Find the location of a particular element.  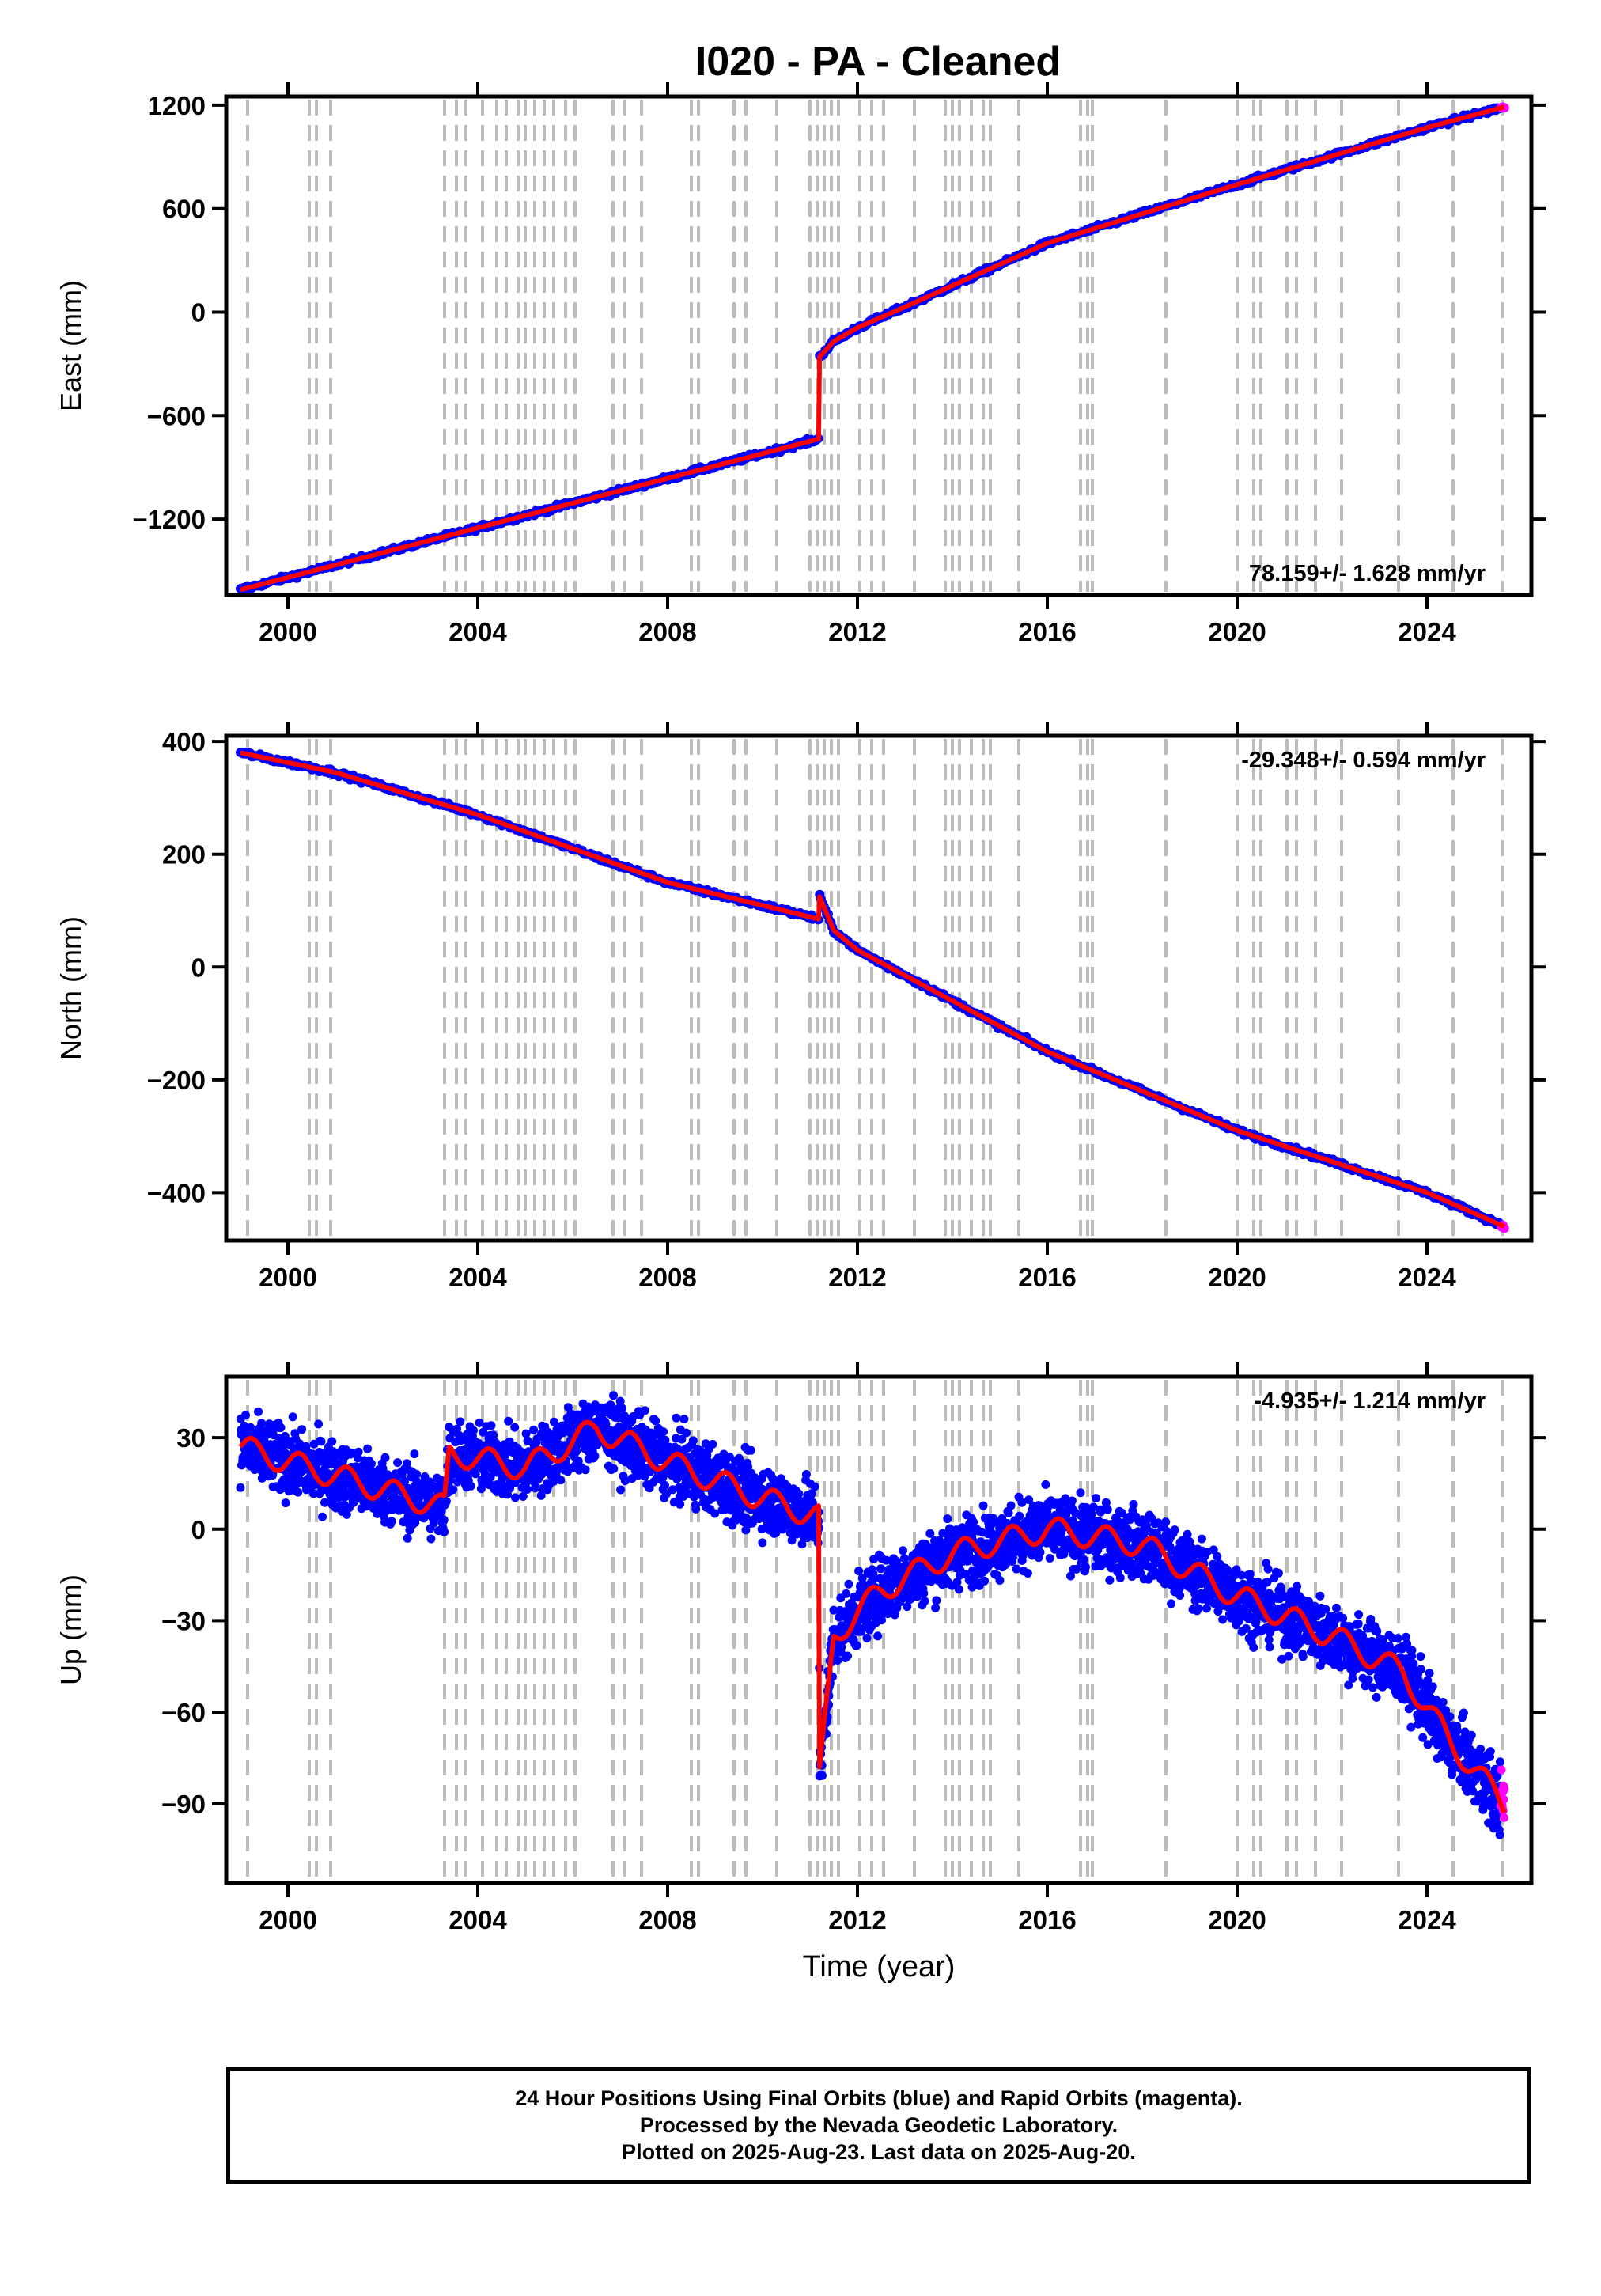

y-tick-label: −600 is located at coordinates (176, 415).